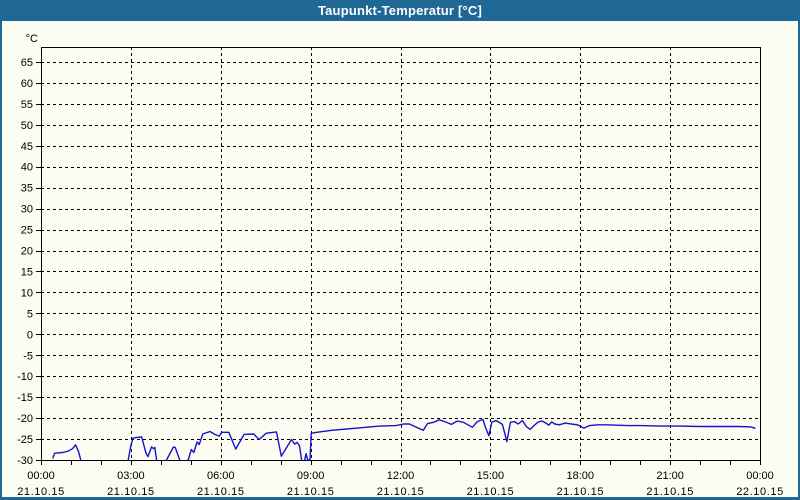  What do you see at coordinates (27, 84) in the screenshot?
I see `svg-text: 60` at bounding box center [27, 84].